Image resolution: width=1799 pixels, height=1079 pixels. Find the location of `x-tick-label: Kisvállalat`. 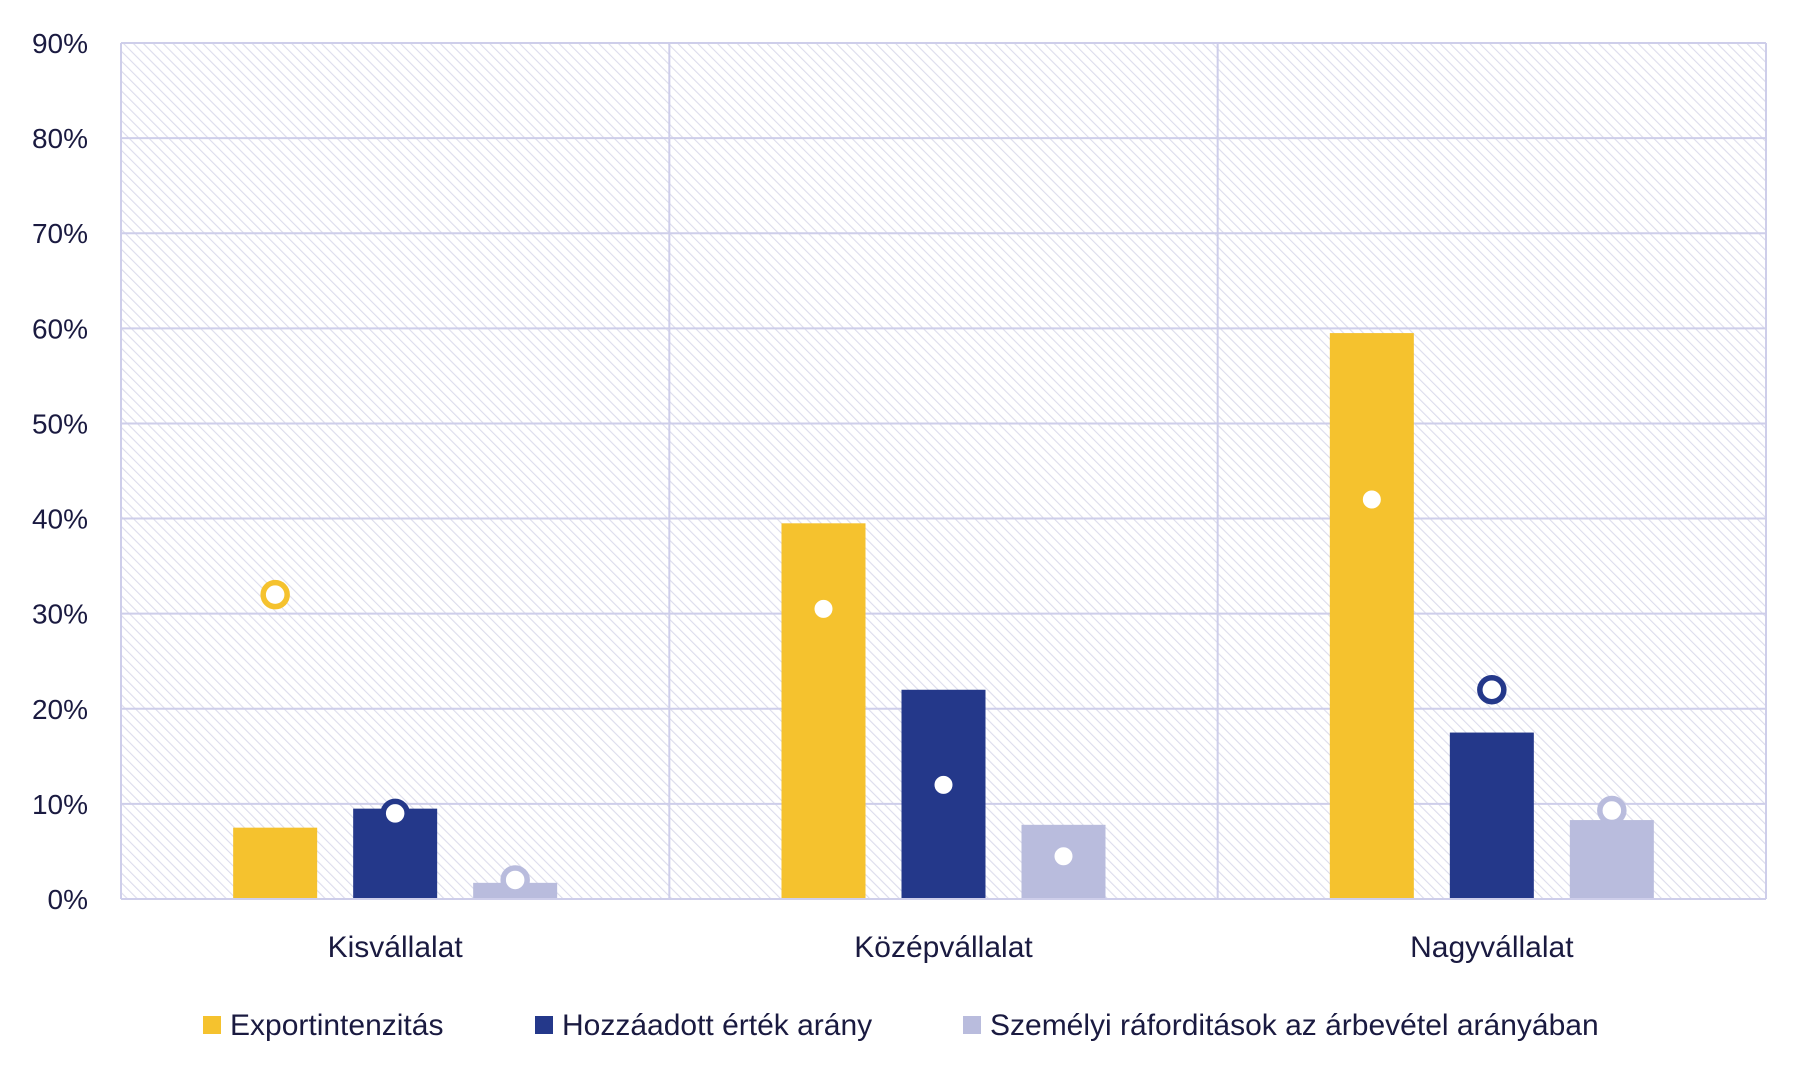

x-tick-label: Kisvállalat is located at coordinates (396, 947).